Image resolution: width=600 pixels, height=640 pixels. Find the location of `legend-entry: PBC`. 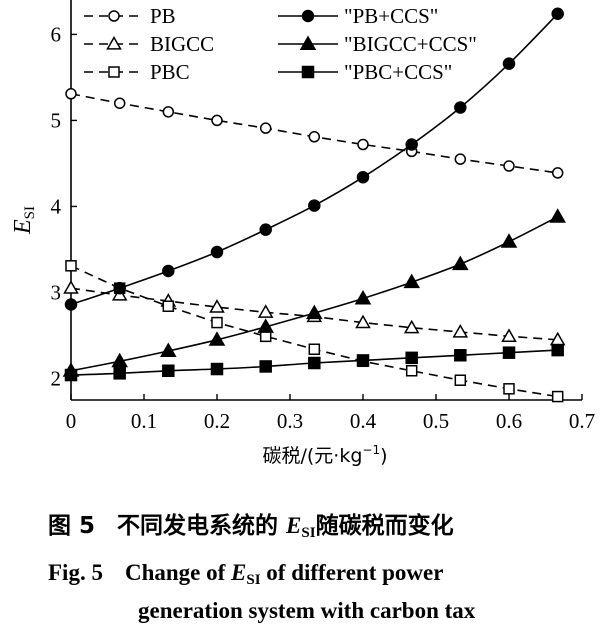

legend-entry: PBC is located at coordinates (137, 72).